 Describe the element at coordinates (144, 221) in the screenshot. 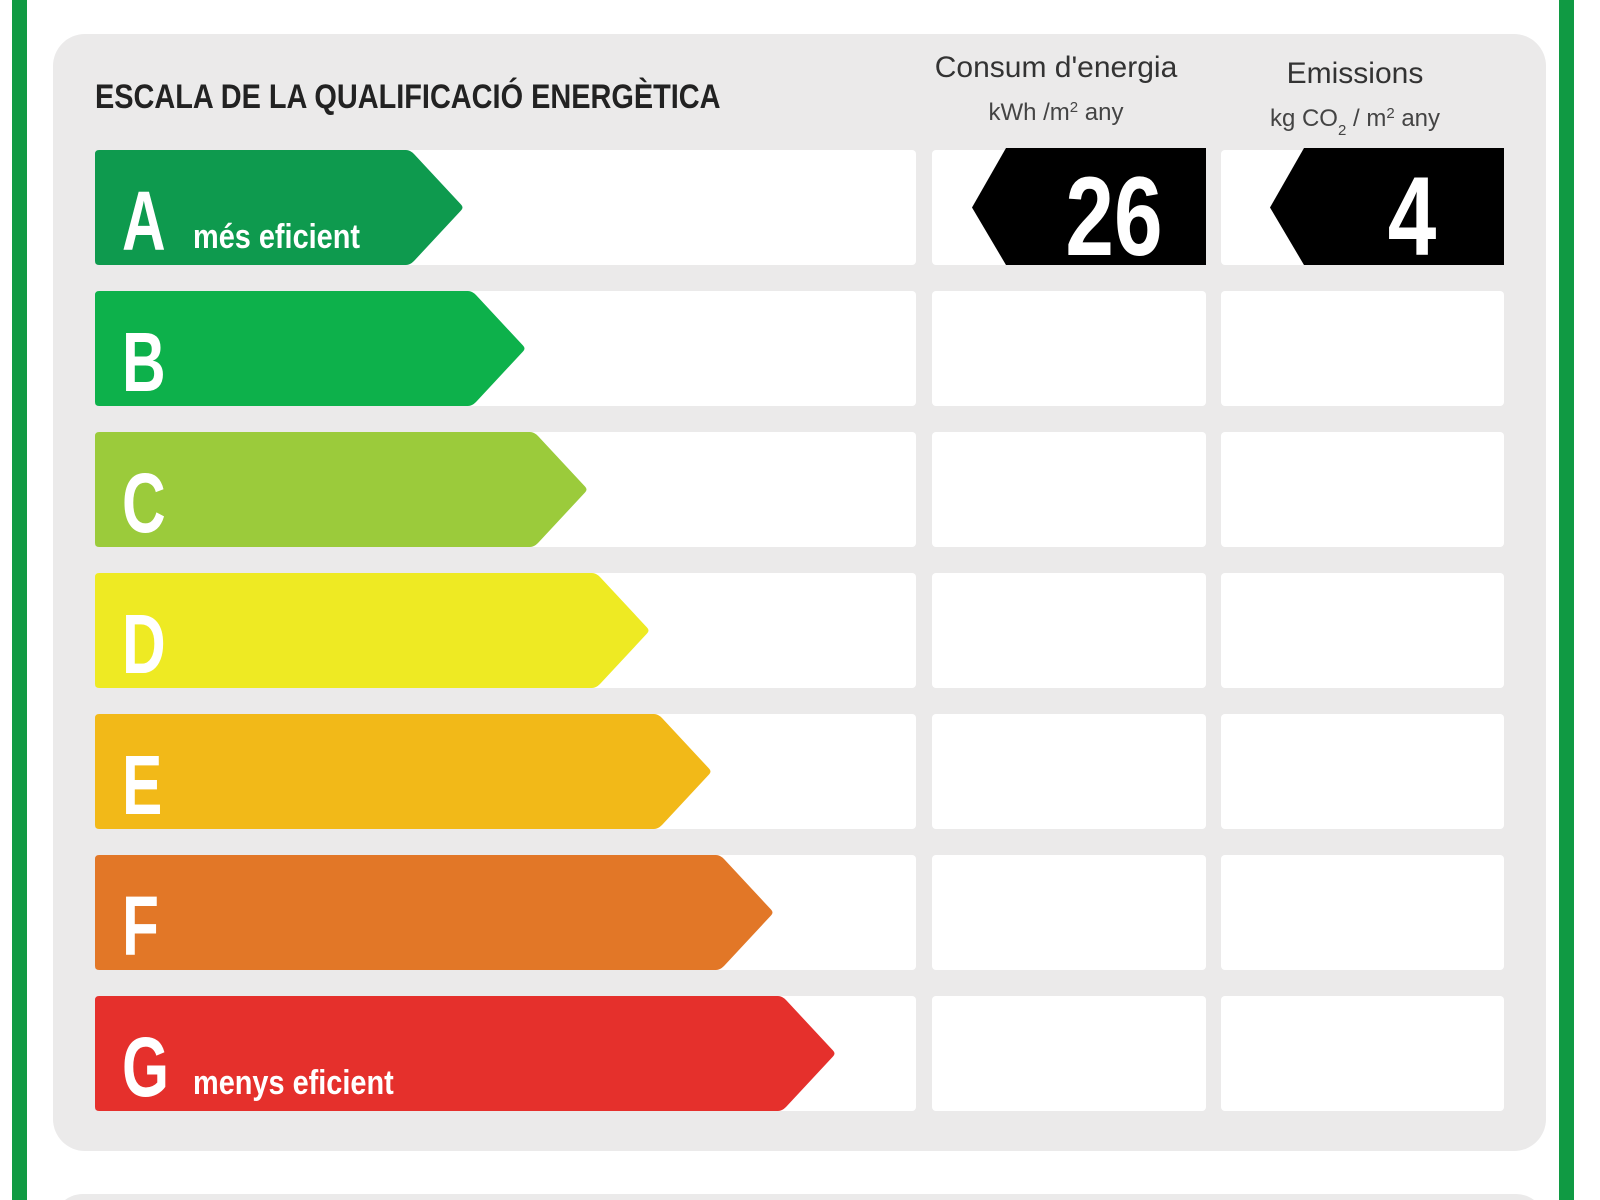

I see `rating-letter: A` at that location.